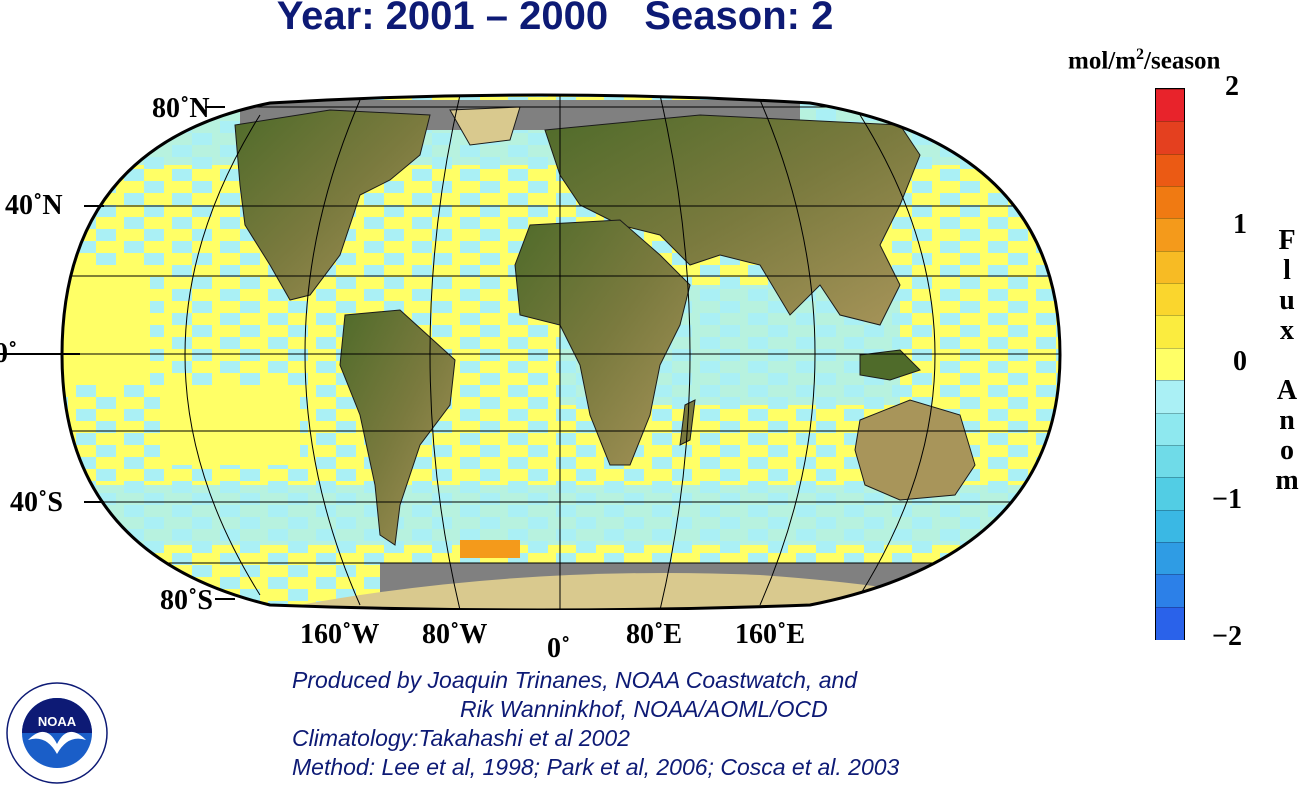  I want to click on colorbar-axis-letter: u, so click(1287, 300).